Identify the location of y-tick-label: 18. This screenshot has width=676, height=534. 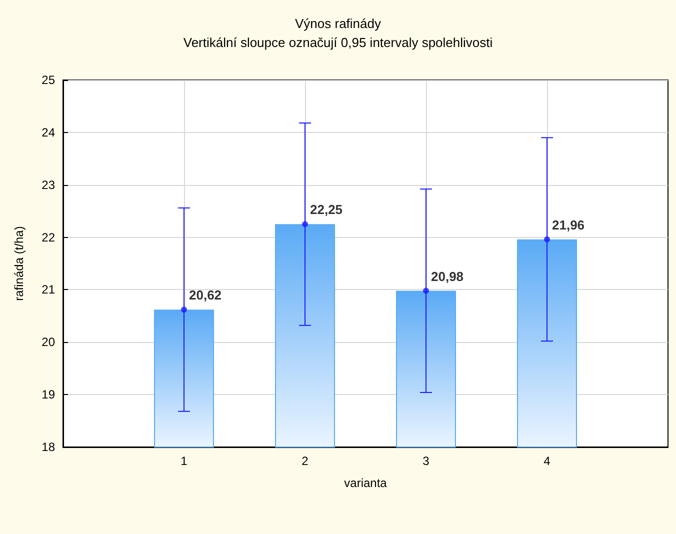
(49, 447).